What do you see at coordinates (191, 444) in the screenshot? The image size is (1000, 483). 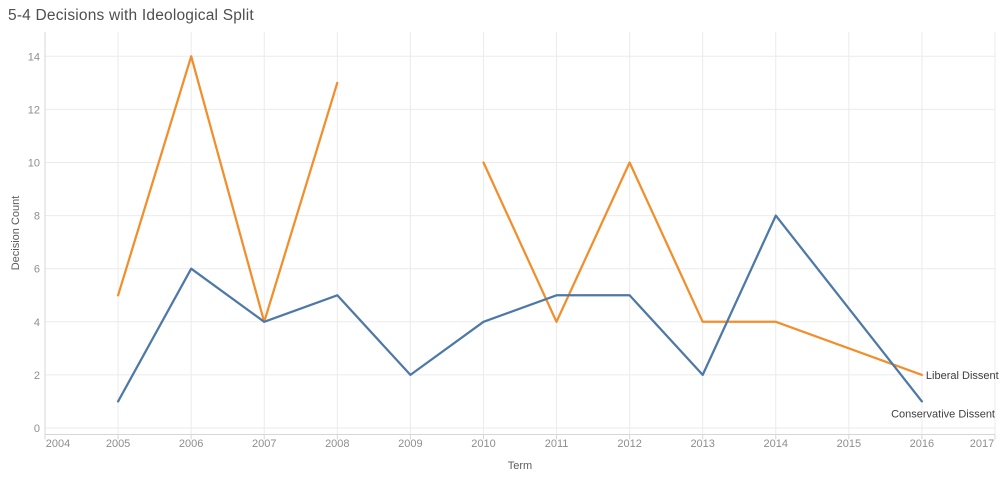 I see `x-tick-label: 2006` at bounding box center [191, 444].